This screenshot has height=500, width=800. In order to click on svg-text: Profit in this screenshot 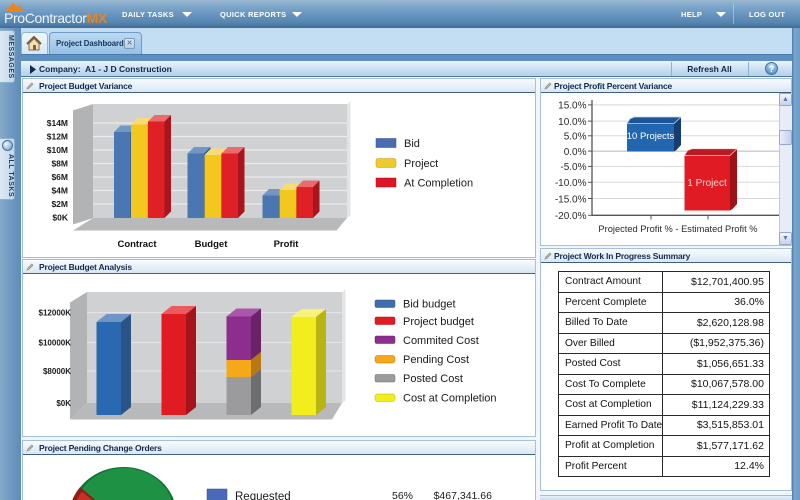, I will do `click(287, 244)`.